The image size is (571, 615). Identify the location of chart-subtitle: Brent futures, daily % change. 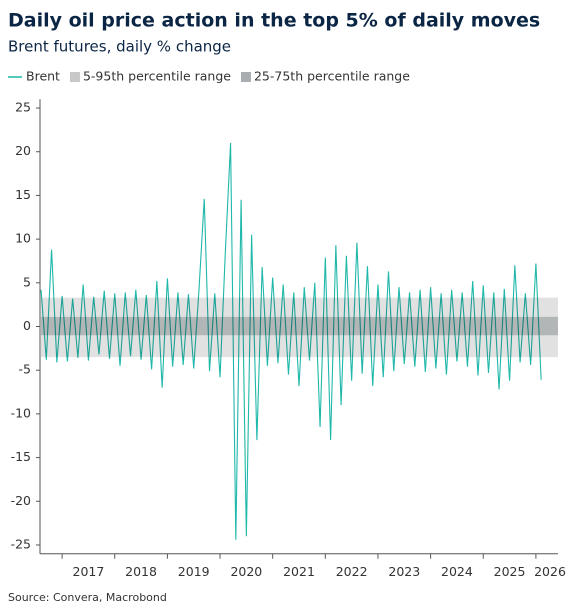
(119, 47).